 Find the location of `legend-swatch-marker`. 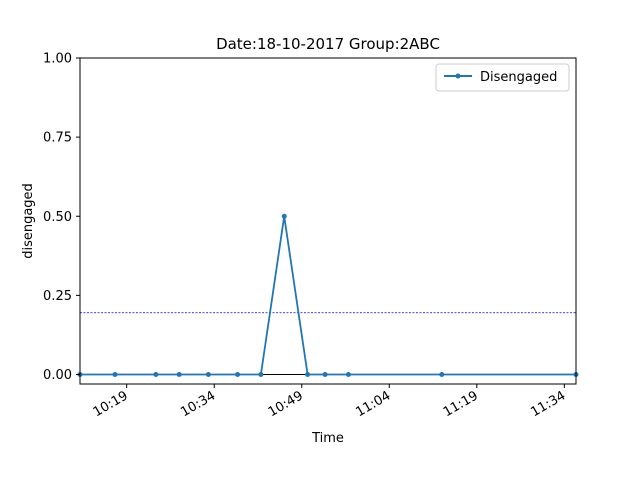

legend-swatch-marker is located at coordinates (458, 76).